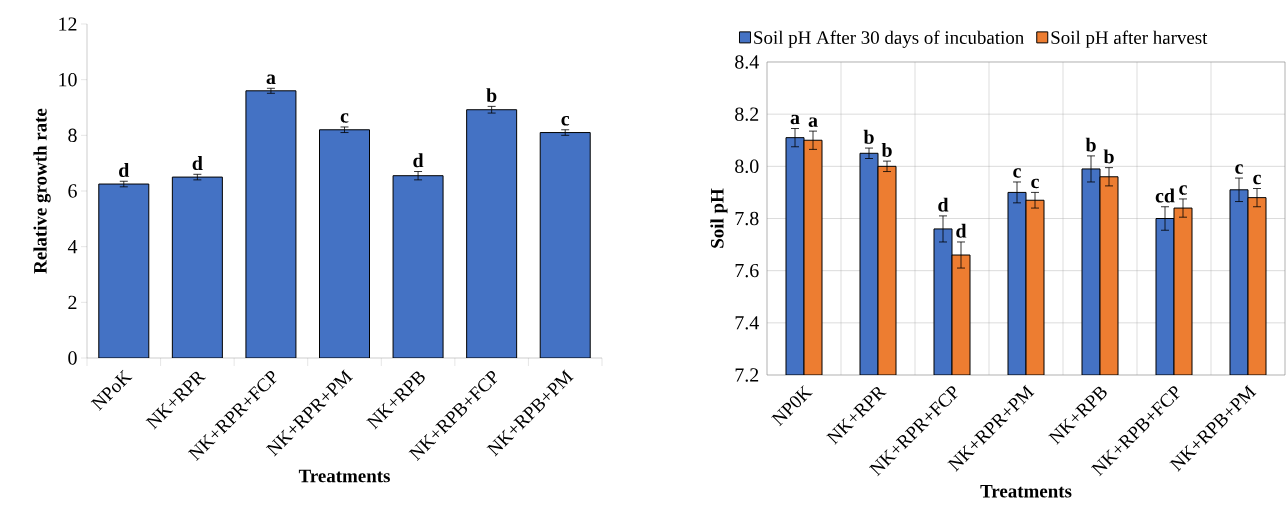 This screenshot has height=530, width=1288. I want to click on y-tick-label: 12, so click(68, 24).